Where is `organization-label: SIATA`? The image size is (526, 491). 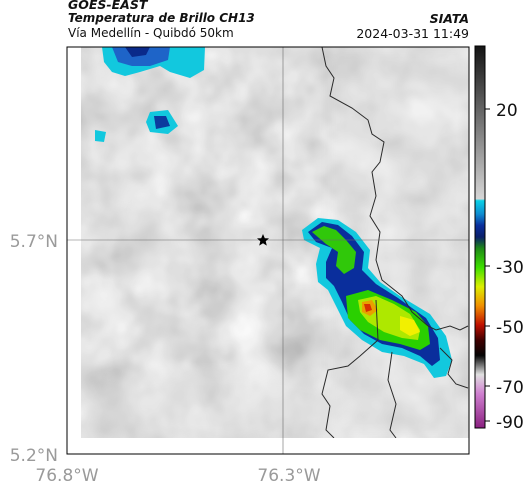
organization-label: SIATA is located at coordinates (449, 18).